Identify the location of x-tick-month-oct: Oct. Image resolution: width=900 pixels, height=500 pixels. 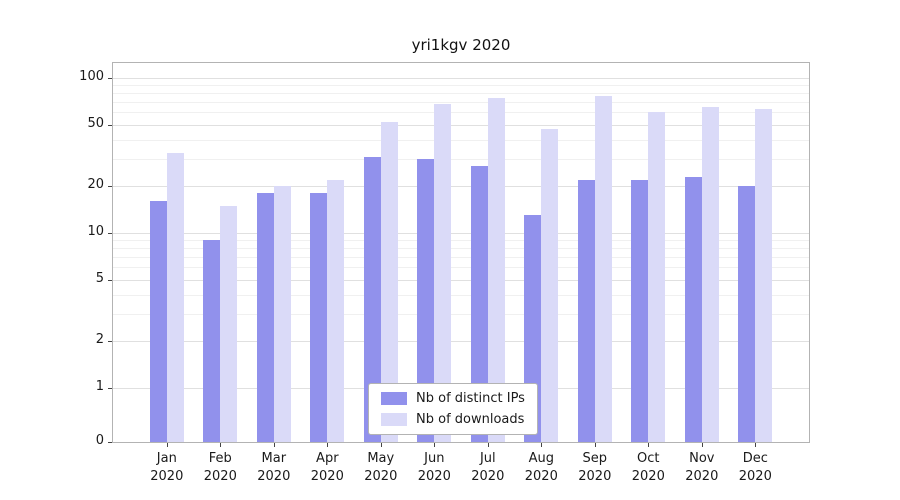
(648, 458).